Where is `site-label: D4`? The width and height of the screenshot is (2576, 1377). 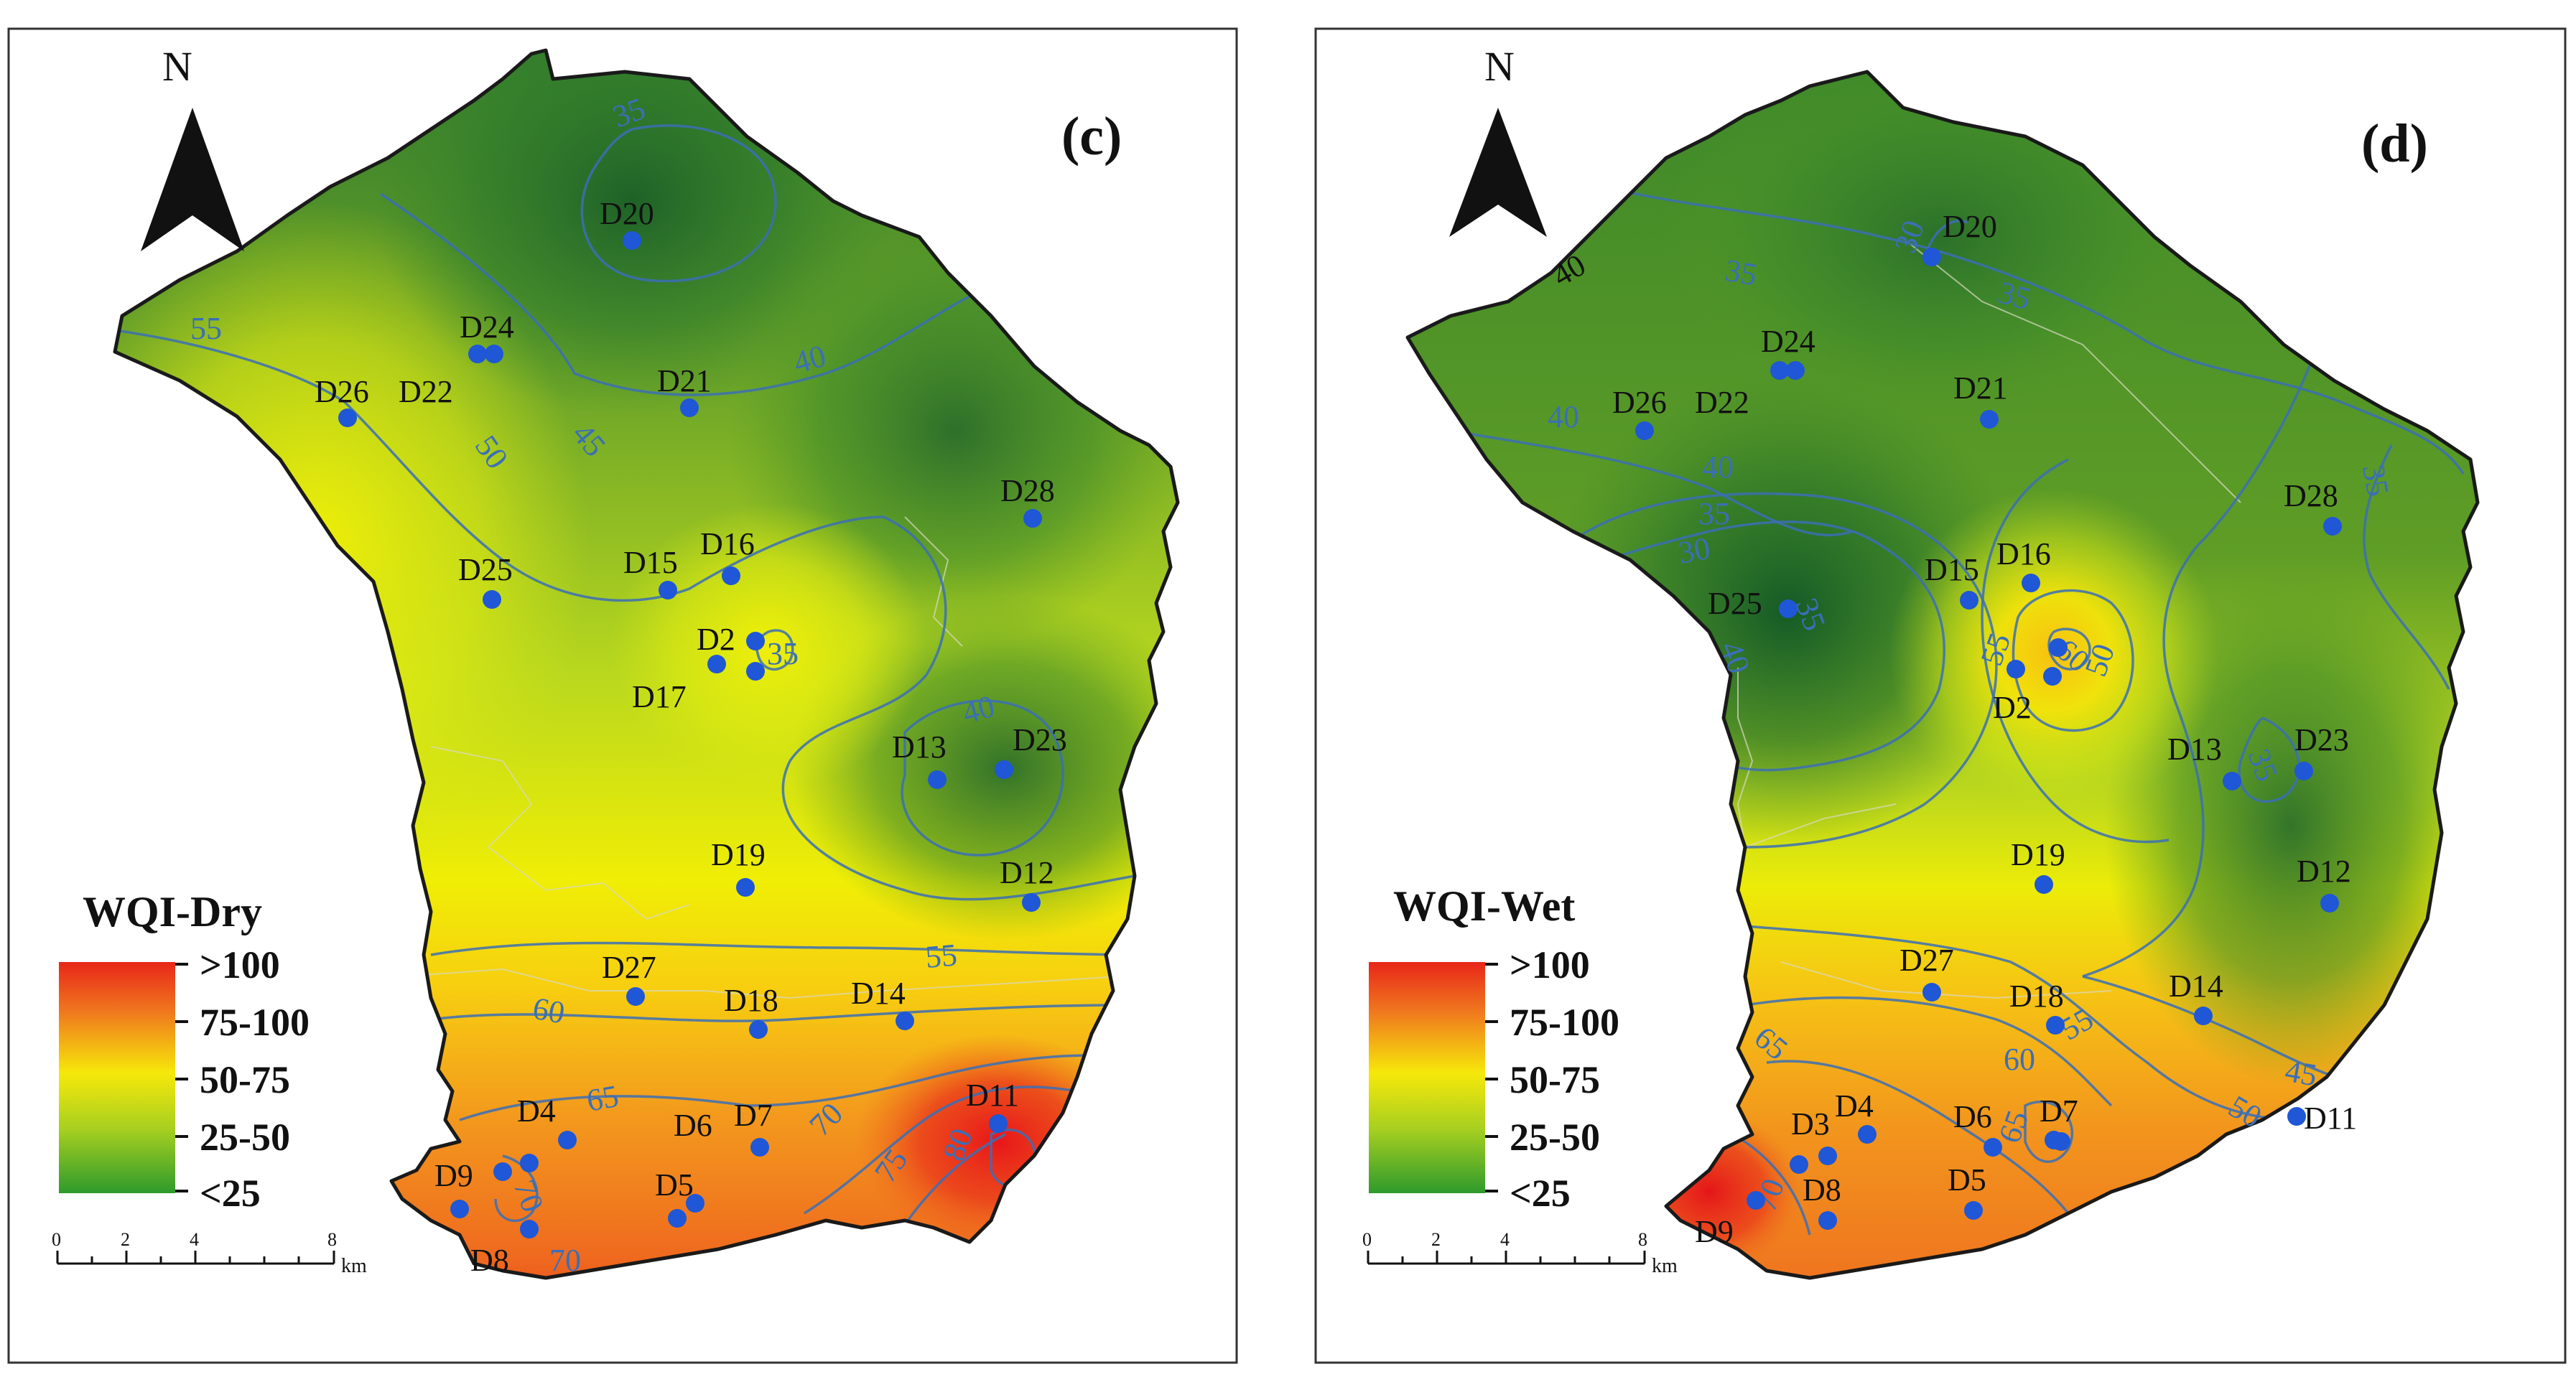 site-label: D4 is located at coordinates (536, 1111).